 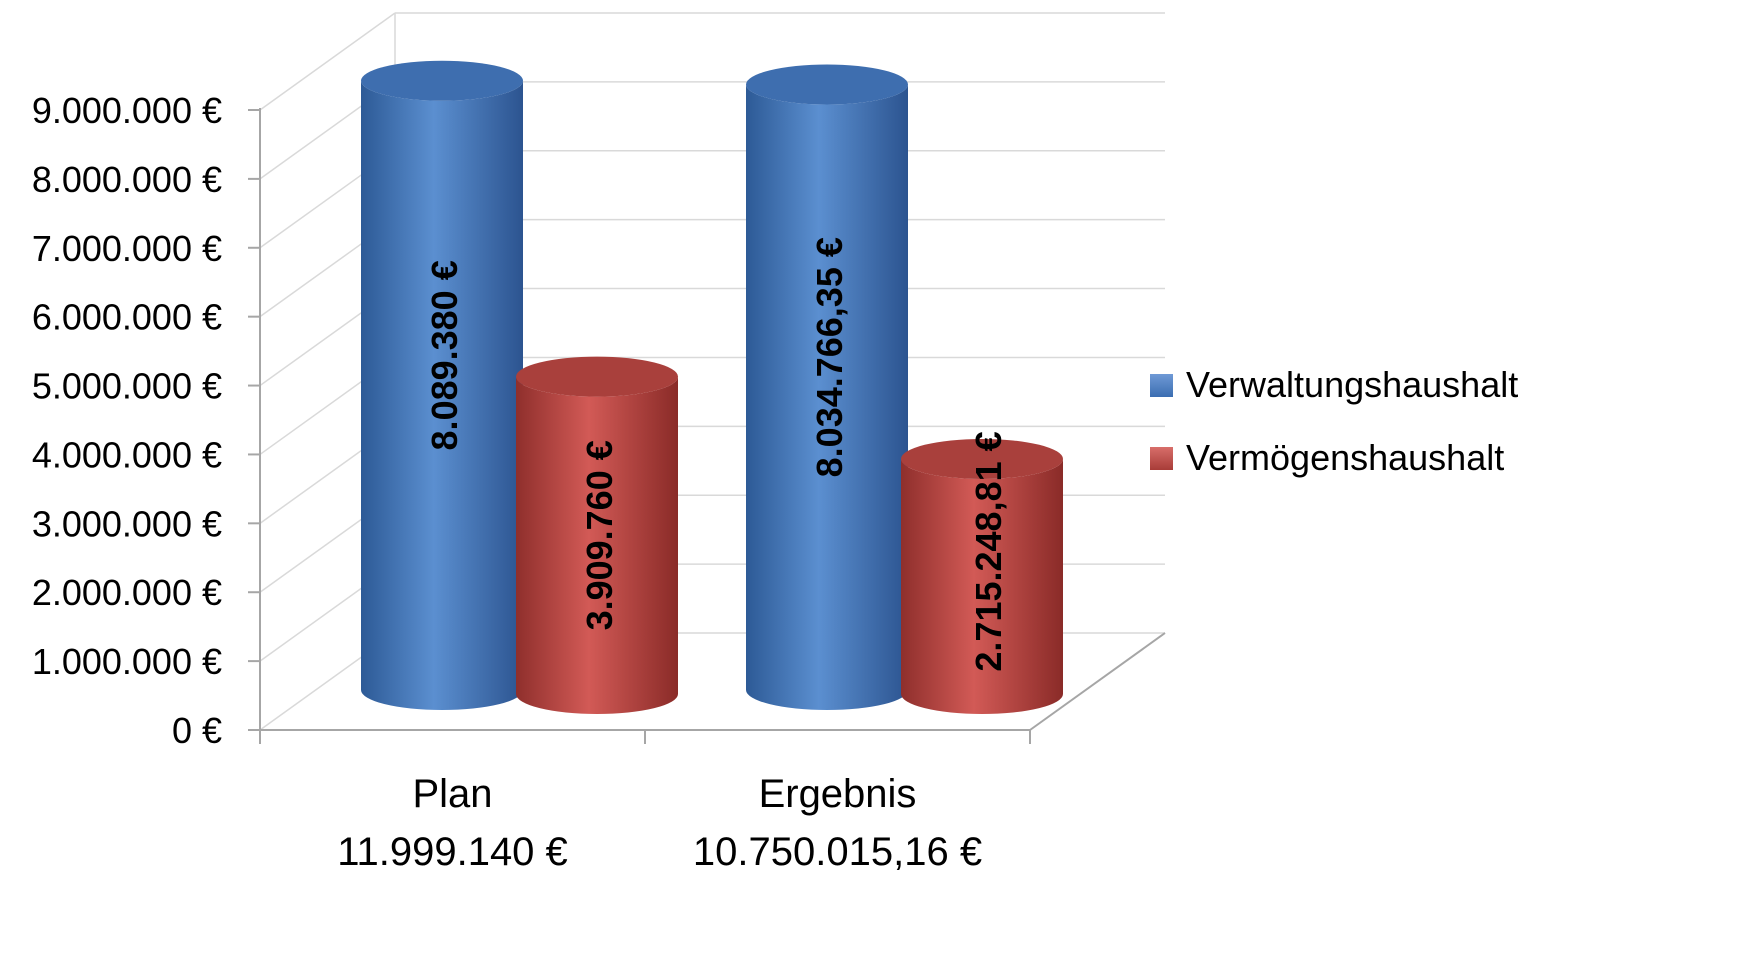 What do you see at coordinates (988, 551) in the screenshot?
I see `data-label: 2.715.248,81 €` at bounding box center [988, 551].